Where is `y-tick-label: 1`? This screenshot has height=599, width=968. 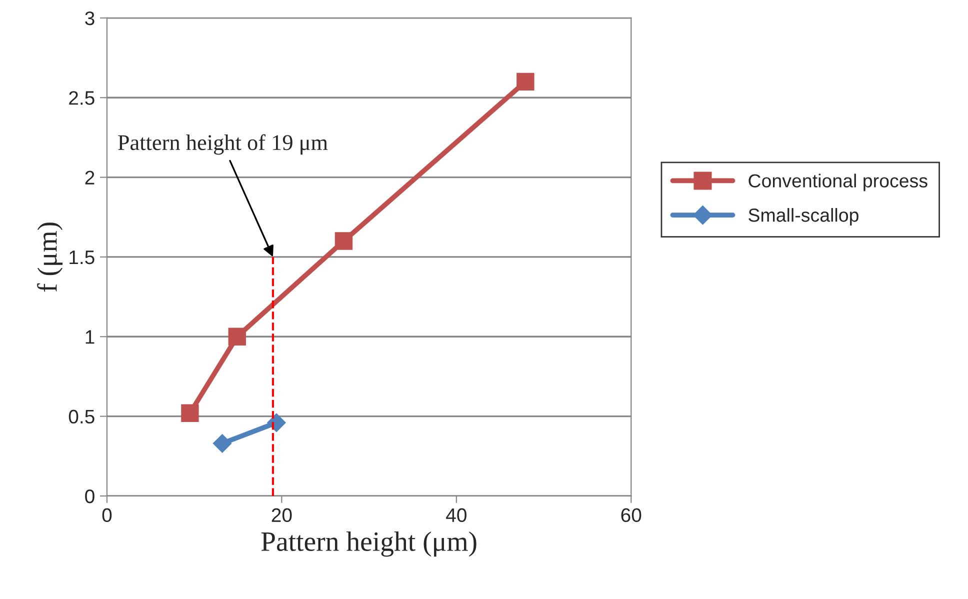
y-tick-label: 1 is located at coordinates (90, 337).